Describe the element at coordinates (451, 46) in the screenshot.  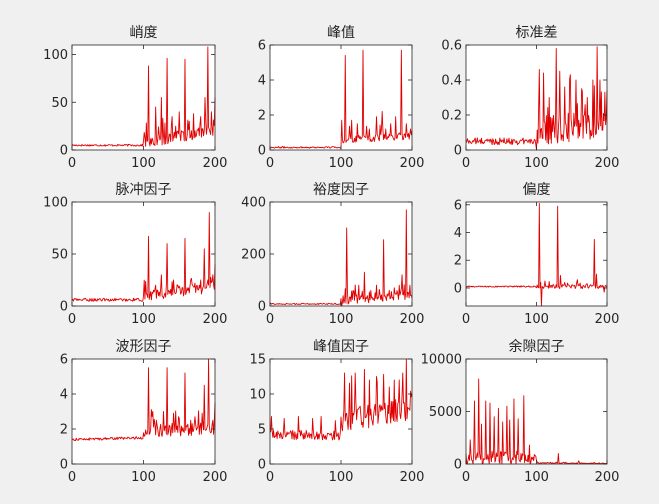
I see `y-tick-label: 0.6` at that location.